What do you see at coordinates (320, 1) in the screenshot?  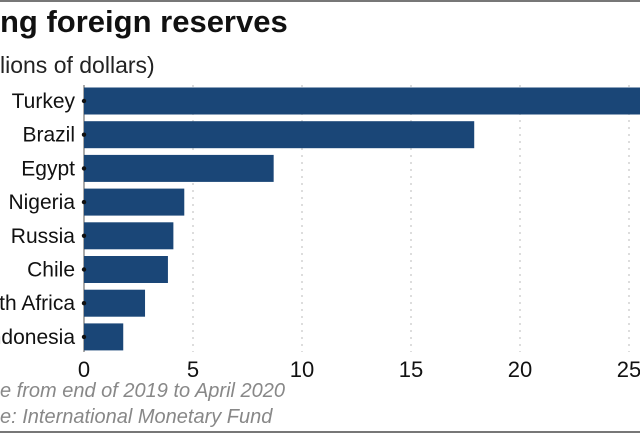 I see `top-border` at bounding box center [320, 1].